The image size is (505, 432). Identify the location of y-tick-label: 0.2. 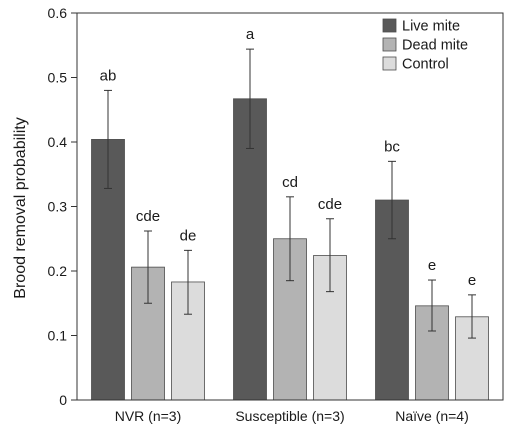
(58, 271).